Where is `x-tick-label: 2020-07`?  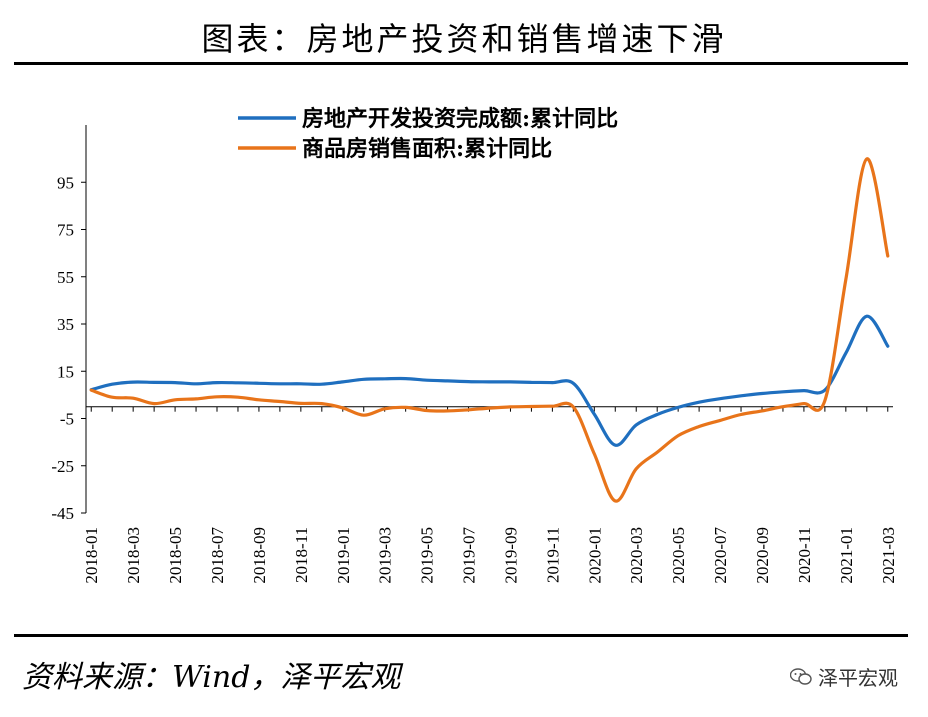
x-tick-label: 2020-07 is located at coordinates (720, 555).